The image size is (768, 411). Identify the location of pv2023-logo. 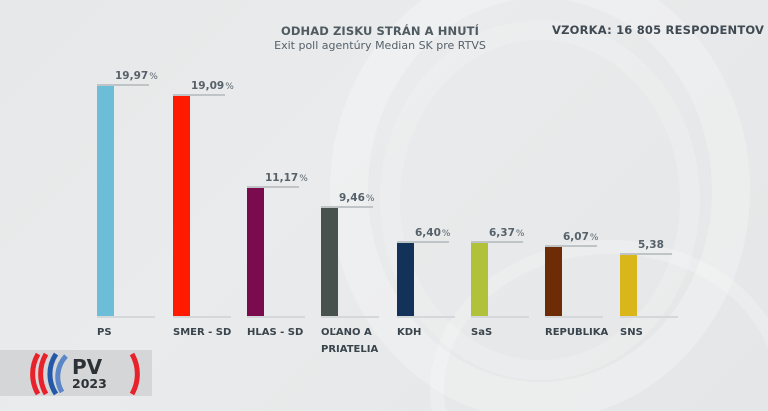
(76, 373).